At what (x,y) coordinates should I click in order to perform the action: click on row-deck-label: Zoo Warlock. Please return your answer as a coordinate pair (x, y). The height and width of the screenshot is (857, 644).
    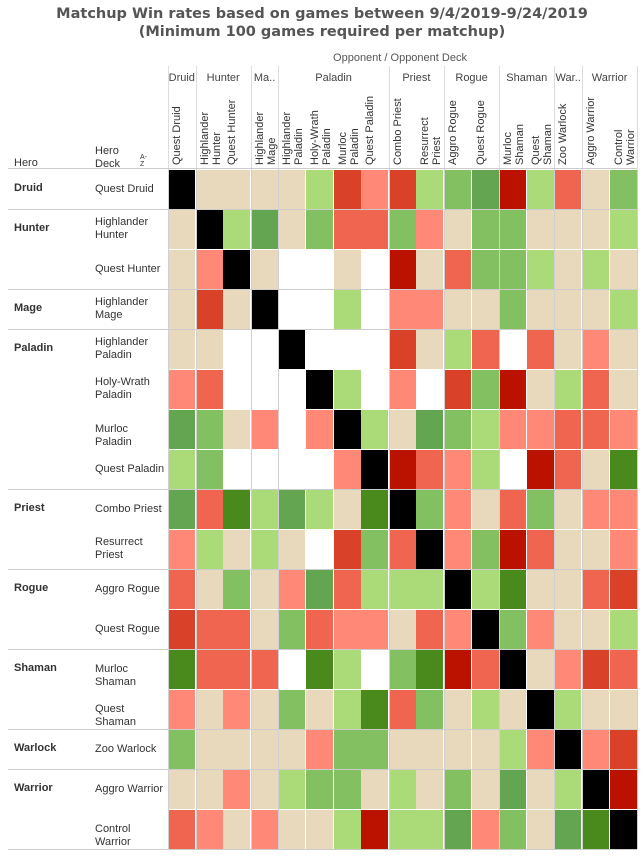
    Looking at the image, I should click on (126, 749).